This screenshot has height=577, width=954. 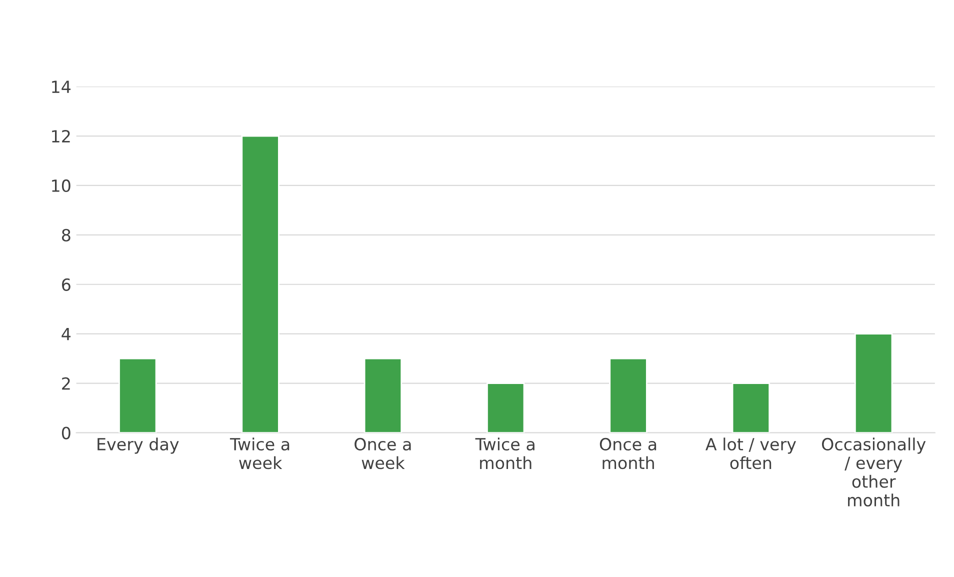 What do you see at coordinates (61, 136) in the screenshot?
I see `y-tick-label: 12` at bounding box center [61, 136].